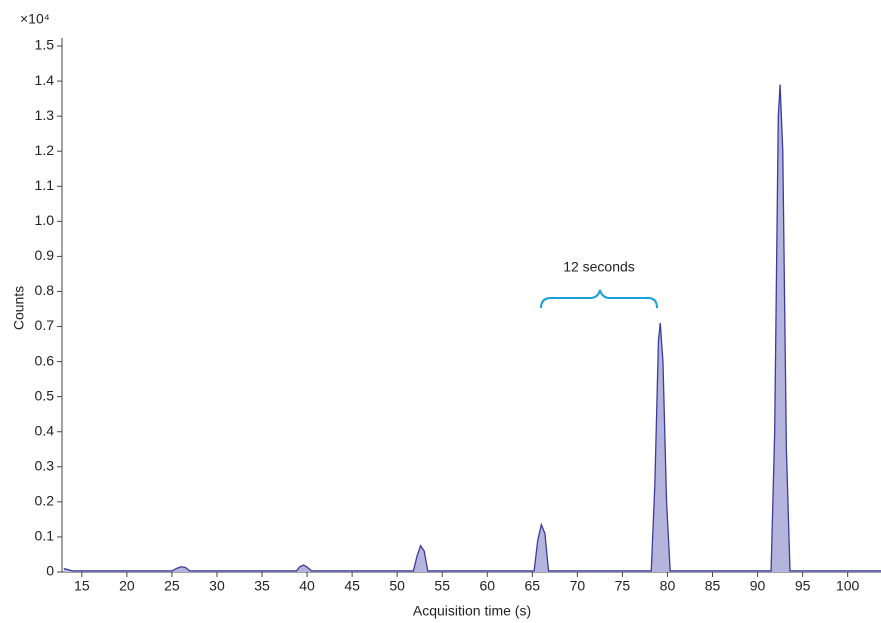  Describe the element at coordinates (713, 586) in the screenshot. I see `x-tick-label: 85` at that location.